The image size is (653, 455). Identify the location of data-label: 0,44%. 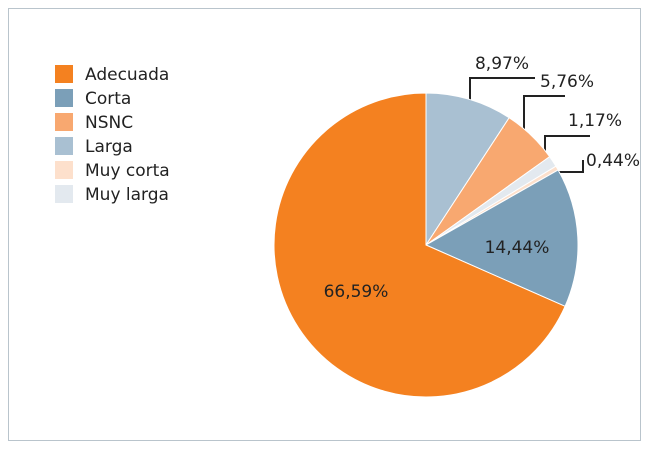
(613, 161).